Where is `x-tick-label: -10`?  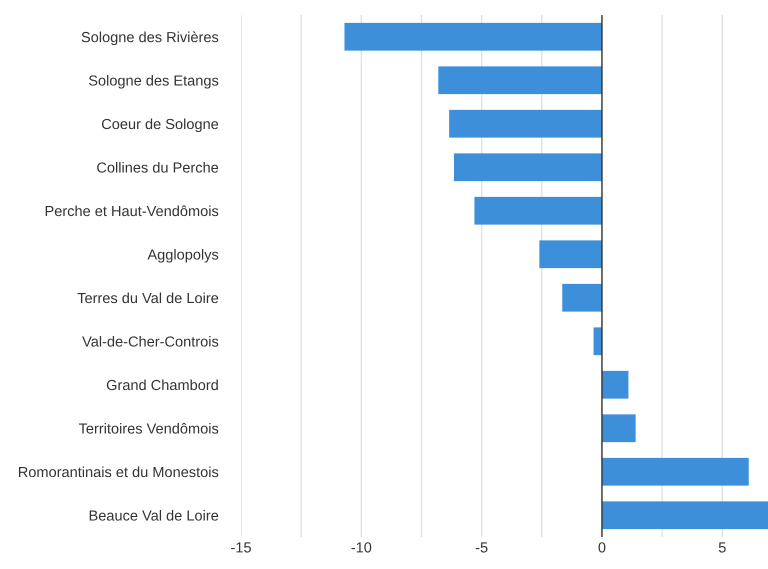
x-tick-label: -10 is located at coordinates (361, 547).